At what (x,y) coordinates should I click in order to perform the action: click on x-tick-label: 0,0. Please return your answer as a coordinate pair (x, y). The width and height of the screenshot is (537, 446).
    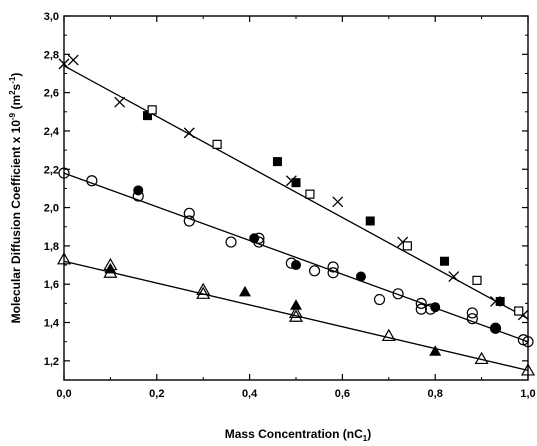
    Looking at the image, I should click on (63, 394).